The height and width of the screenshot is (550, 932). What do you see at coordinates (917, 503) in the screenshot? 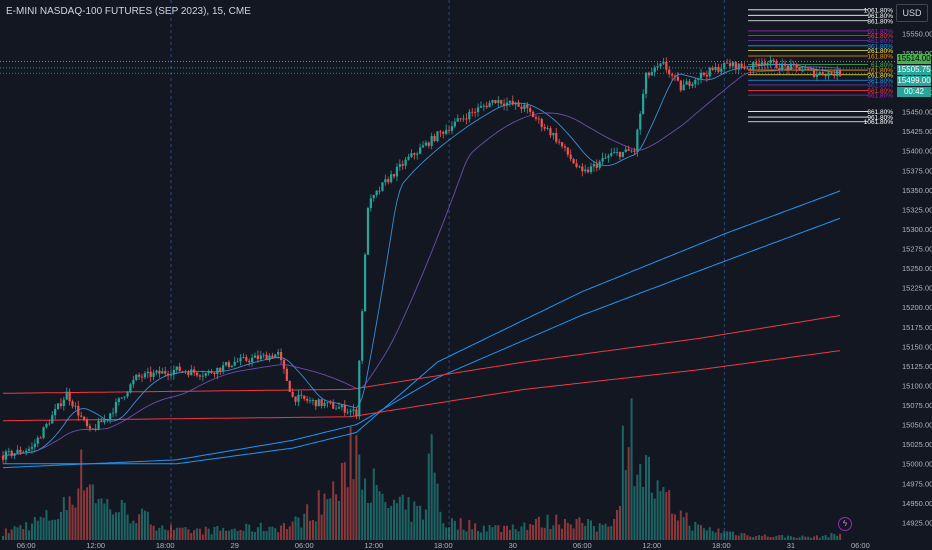
I see `price-tick-label: 14950.00` at bounding box center [917, 503].